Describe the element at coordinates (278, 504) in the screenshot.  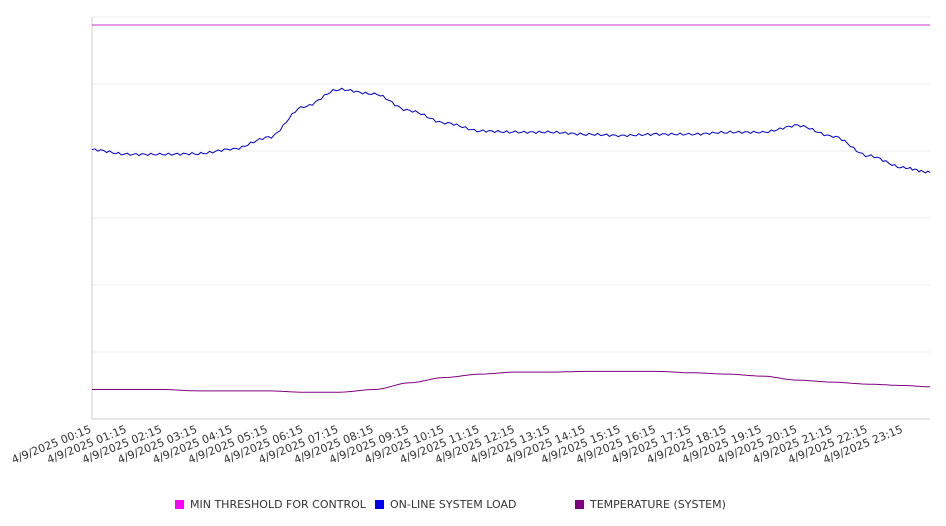
I see `legend-label-min-threshold: MIN THRESHOLD FOR CONTROL` at that location.